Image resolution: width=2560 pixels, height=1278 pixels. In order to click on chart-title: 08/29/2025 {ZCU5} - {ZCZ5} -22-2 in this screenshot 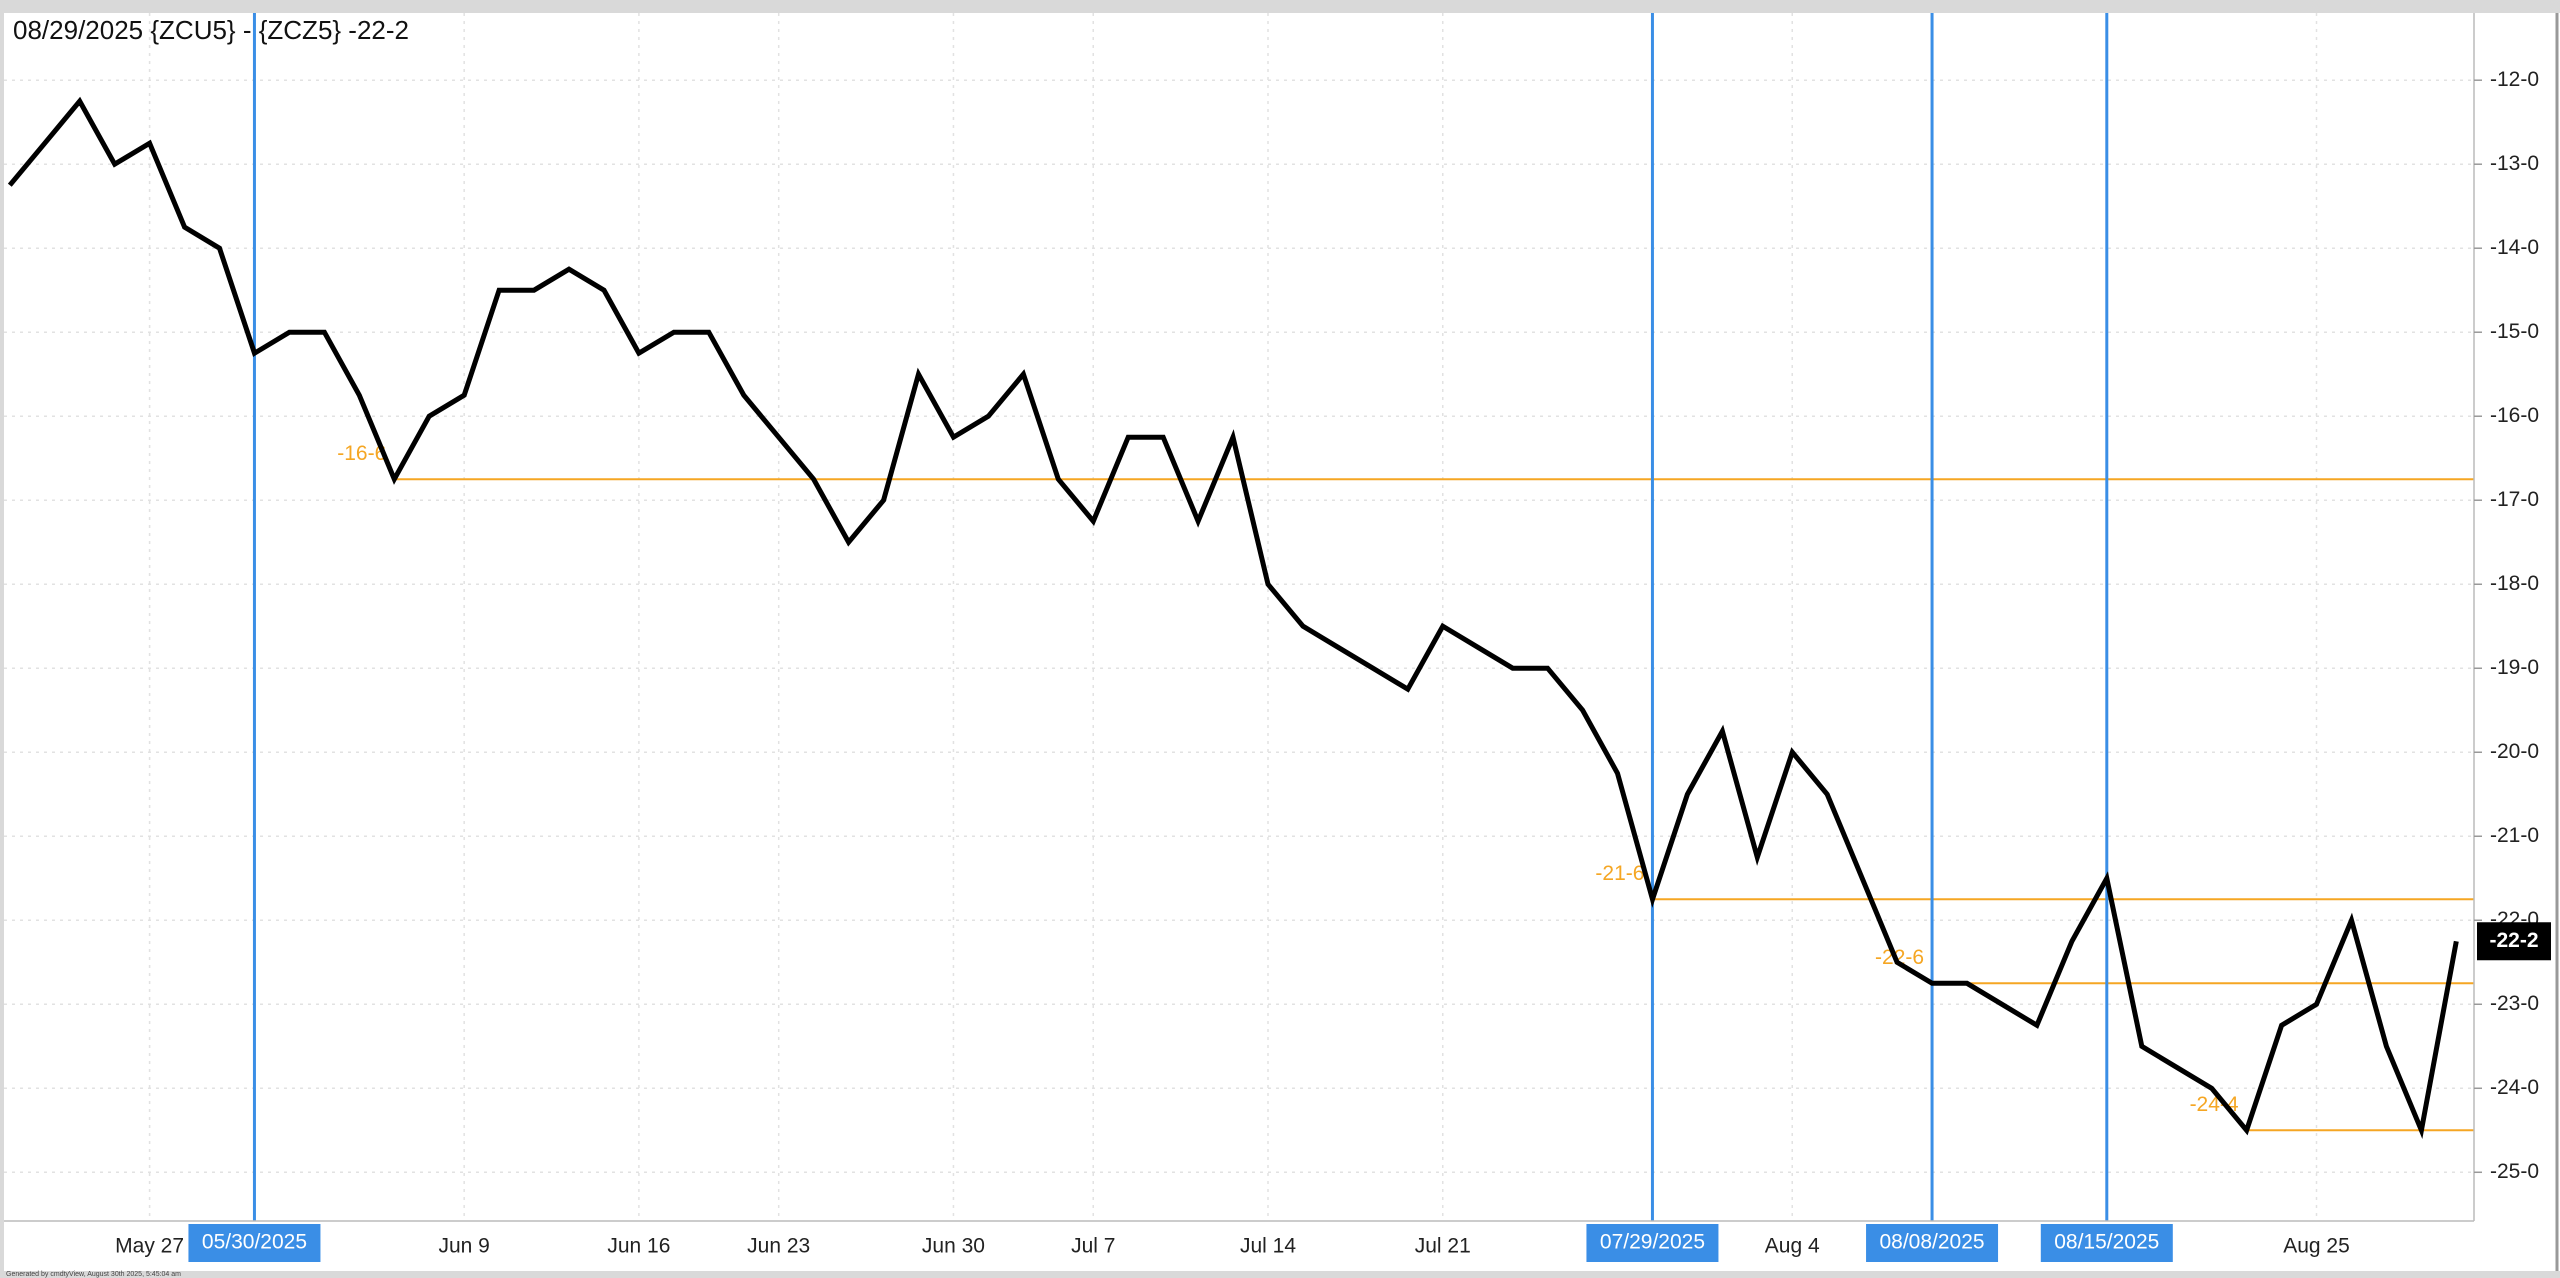, I will do `click(211, 30)`.